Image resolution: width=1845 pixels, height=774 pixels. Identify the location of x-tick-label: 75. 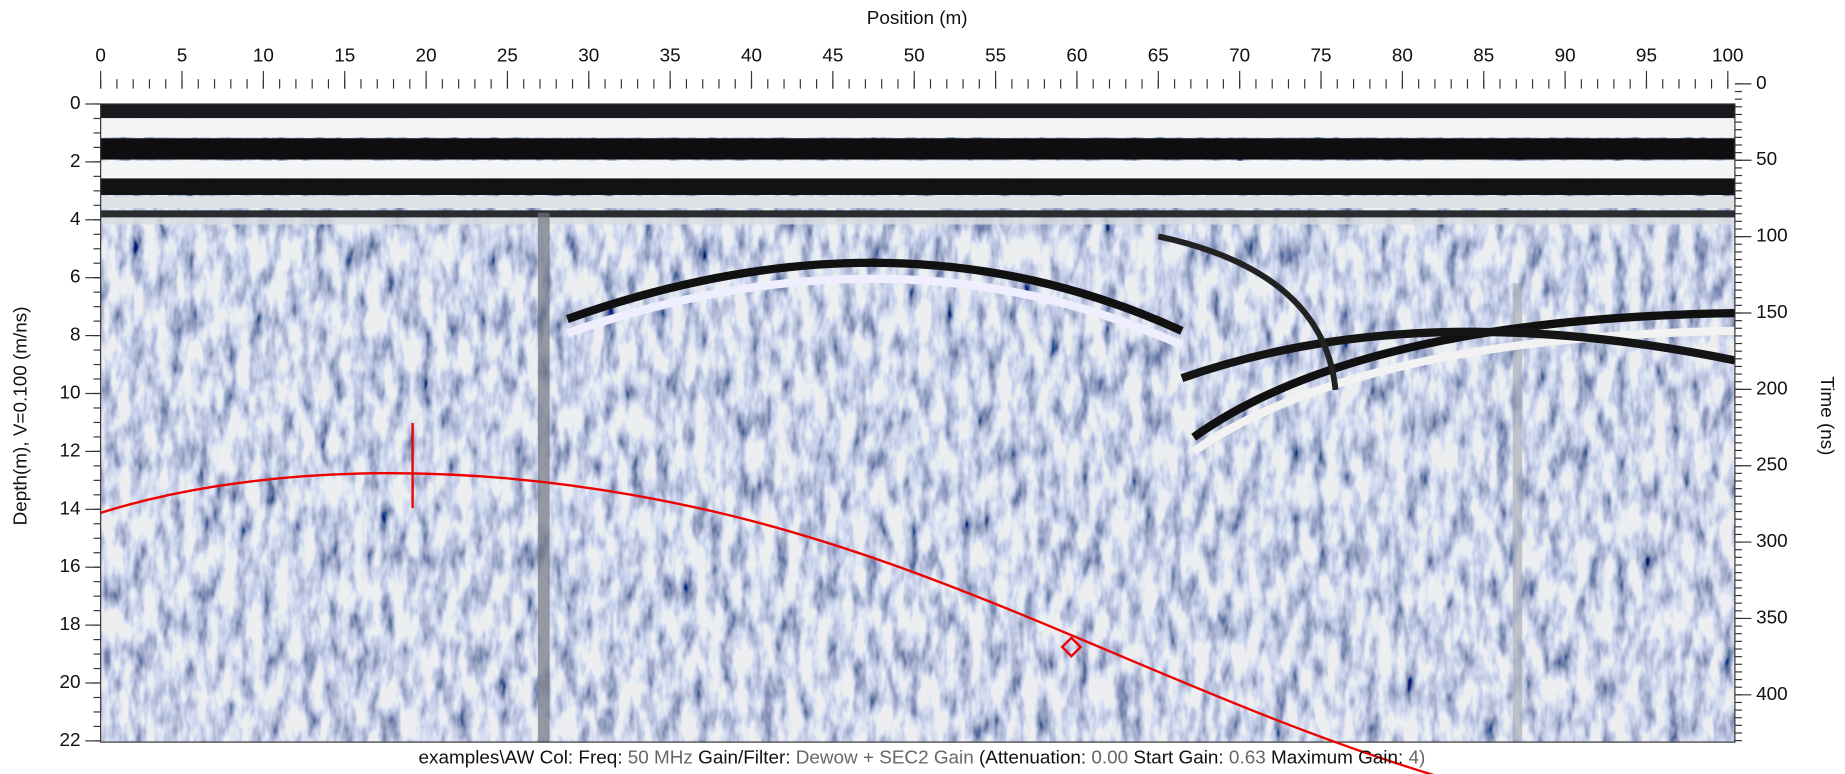
(1321, 56).